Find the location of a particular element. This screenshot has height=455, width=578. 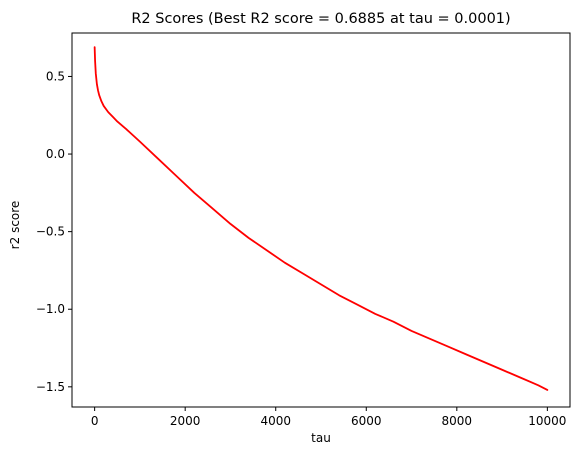

x-tick-label: 6000 is located at coordinates (366, 421).